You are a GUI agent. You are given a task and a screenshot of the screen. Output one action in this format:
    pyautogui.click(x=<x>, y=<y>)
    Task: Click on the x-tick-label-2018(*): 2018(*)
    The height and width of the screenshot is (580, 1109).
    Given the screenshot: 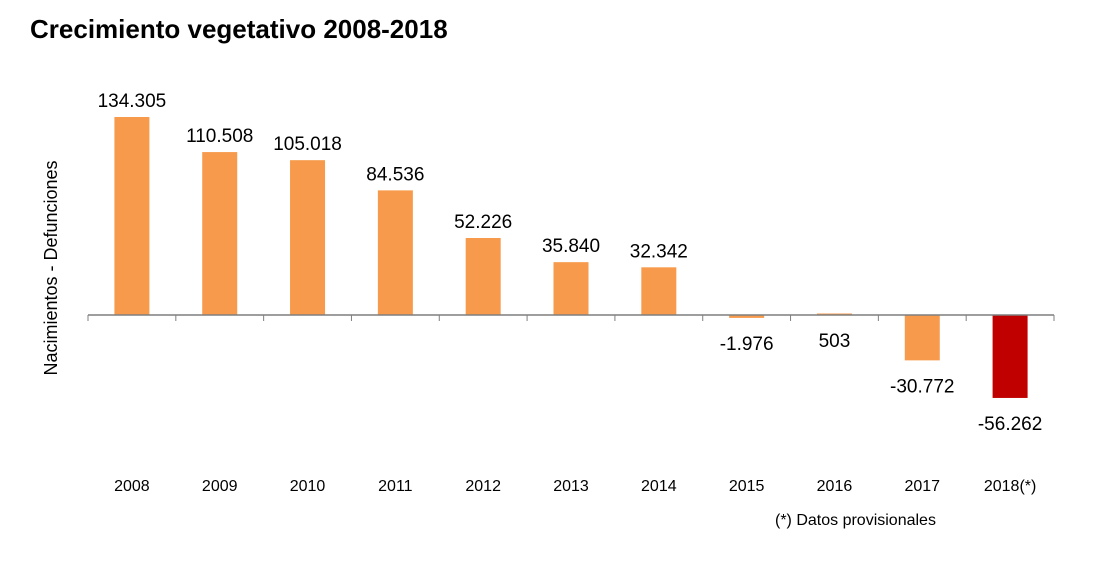 What is the action you would take?
    pyautogui.click(x=1010, y=486)
    